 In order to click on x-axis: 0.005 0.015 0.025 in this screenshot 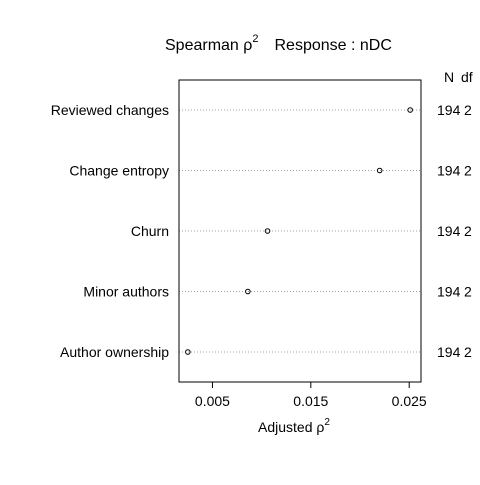, I will do `click(311, 395)`.